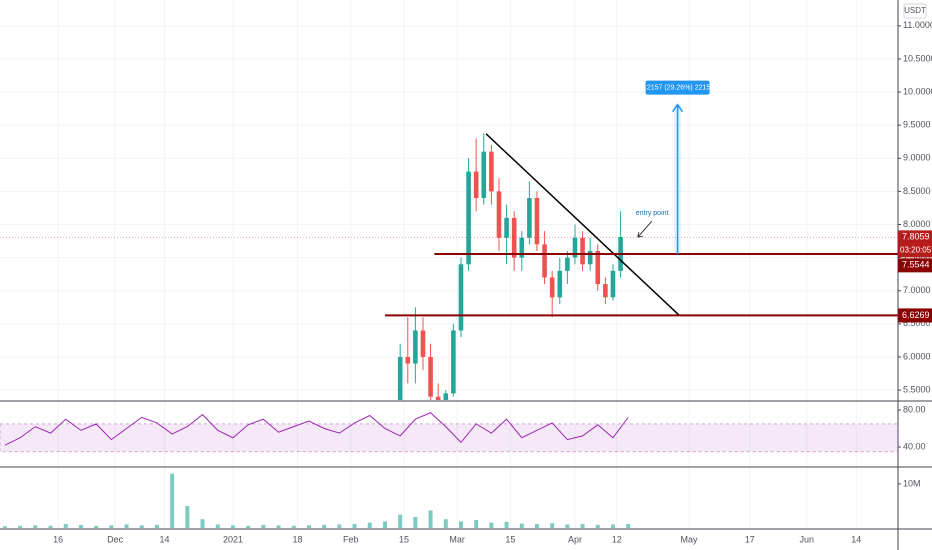  What do you see at coordinates (298, 539) in the screenshot?
I see `x-tick-label: 18` at bounding box center [298, 539].